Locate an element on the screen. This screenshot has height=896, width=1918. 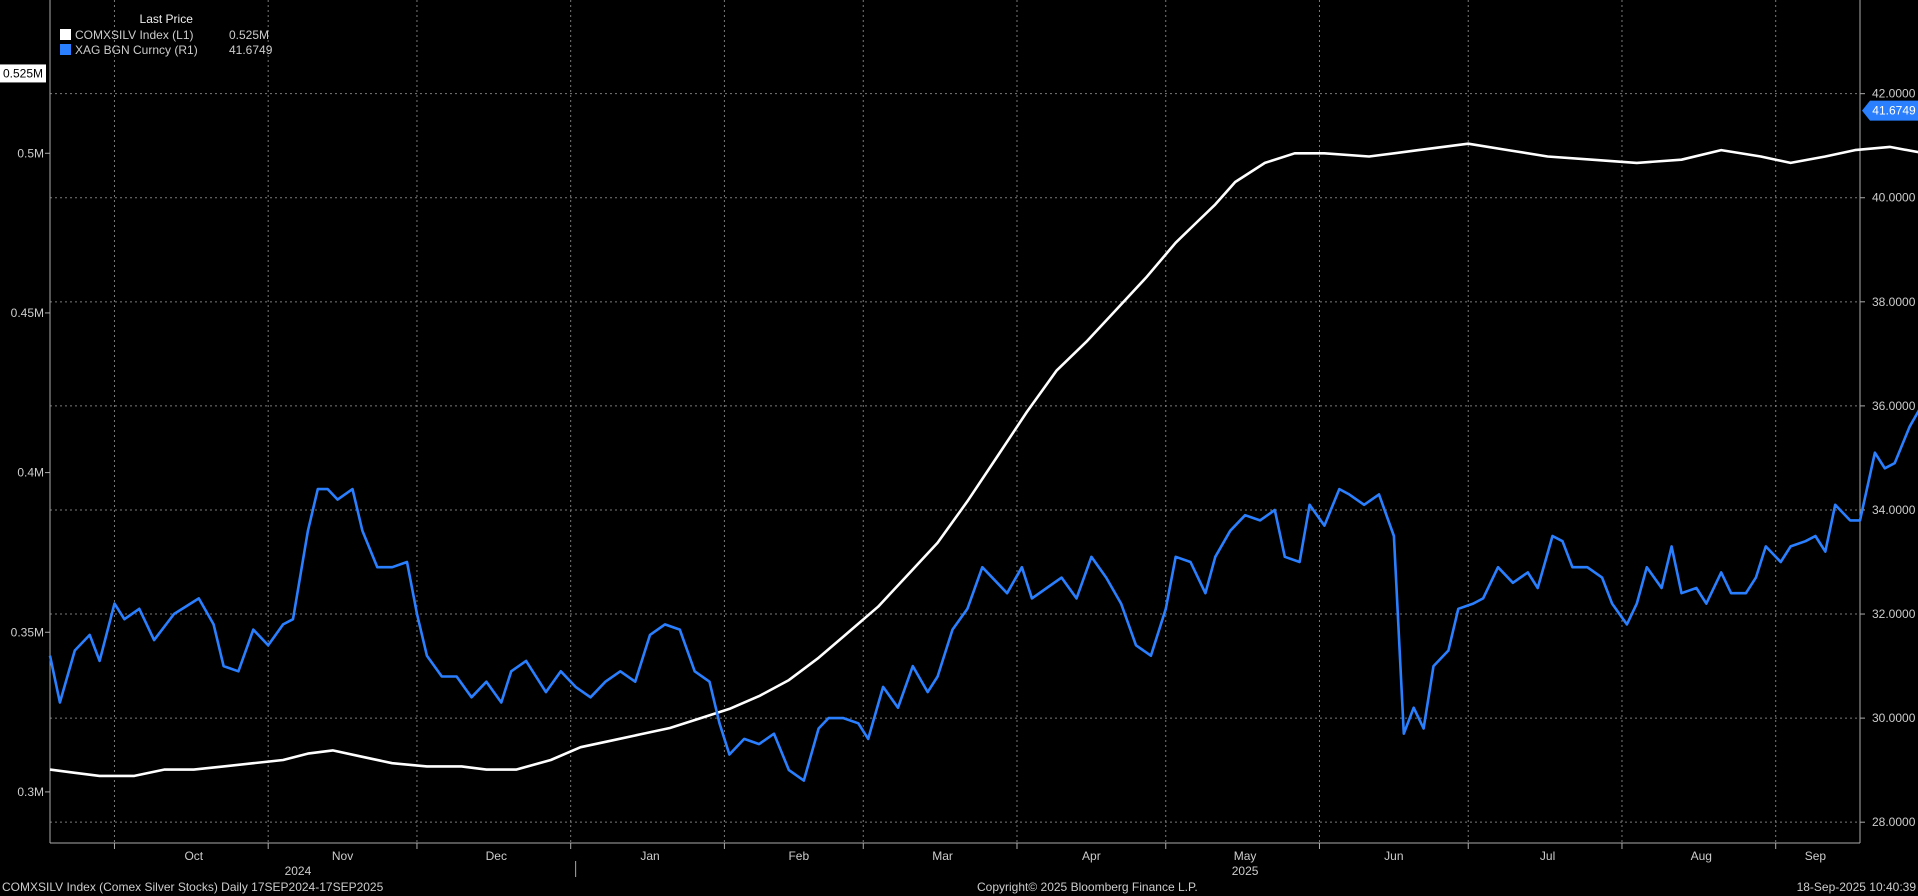
right-last-value-tag: 41.6749 is located at coordinates (1890, 110).